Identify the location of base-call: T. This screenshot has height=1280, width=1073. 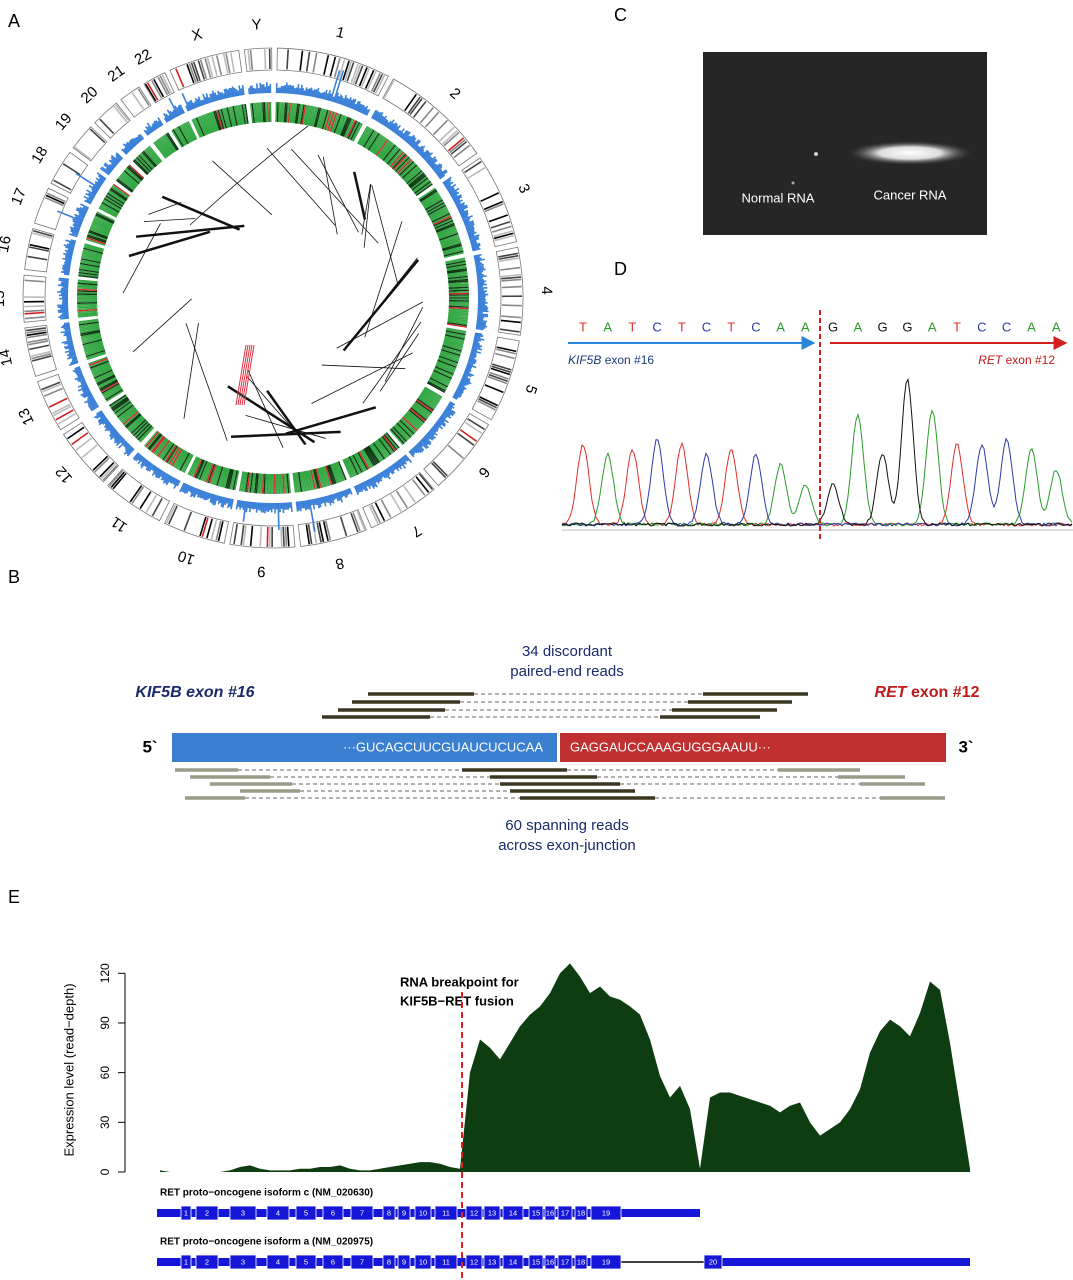
(682, 326).